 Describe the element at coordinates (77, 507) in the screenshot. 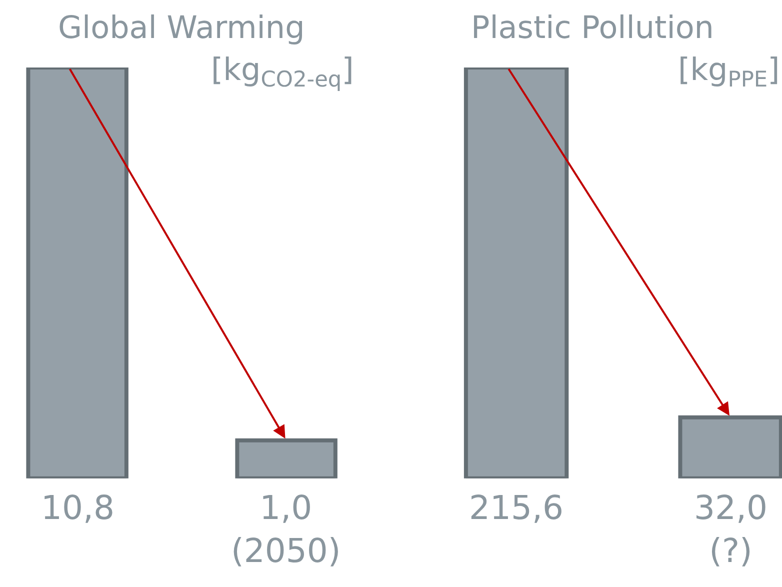

I see `data-label: 10,8` at that location.